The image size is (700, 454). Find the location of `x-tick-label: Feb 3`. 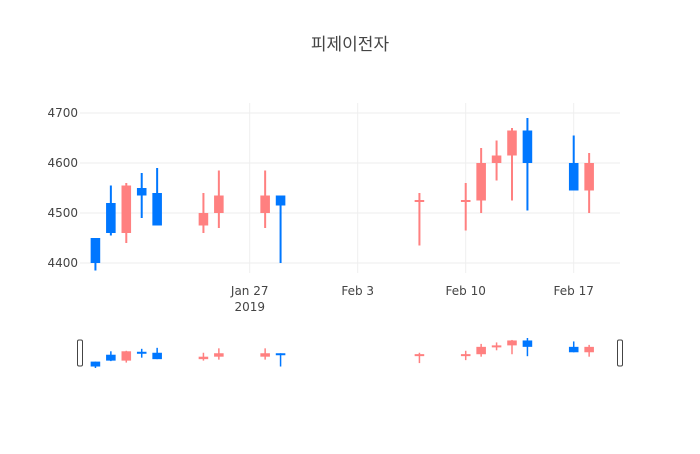

x-tick-label: Feb 3 is located at coordinates (357, 291).